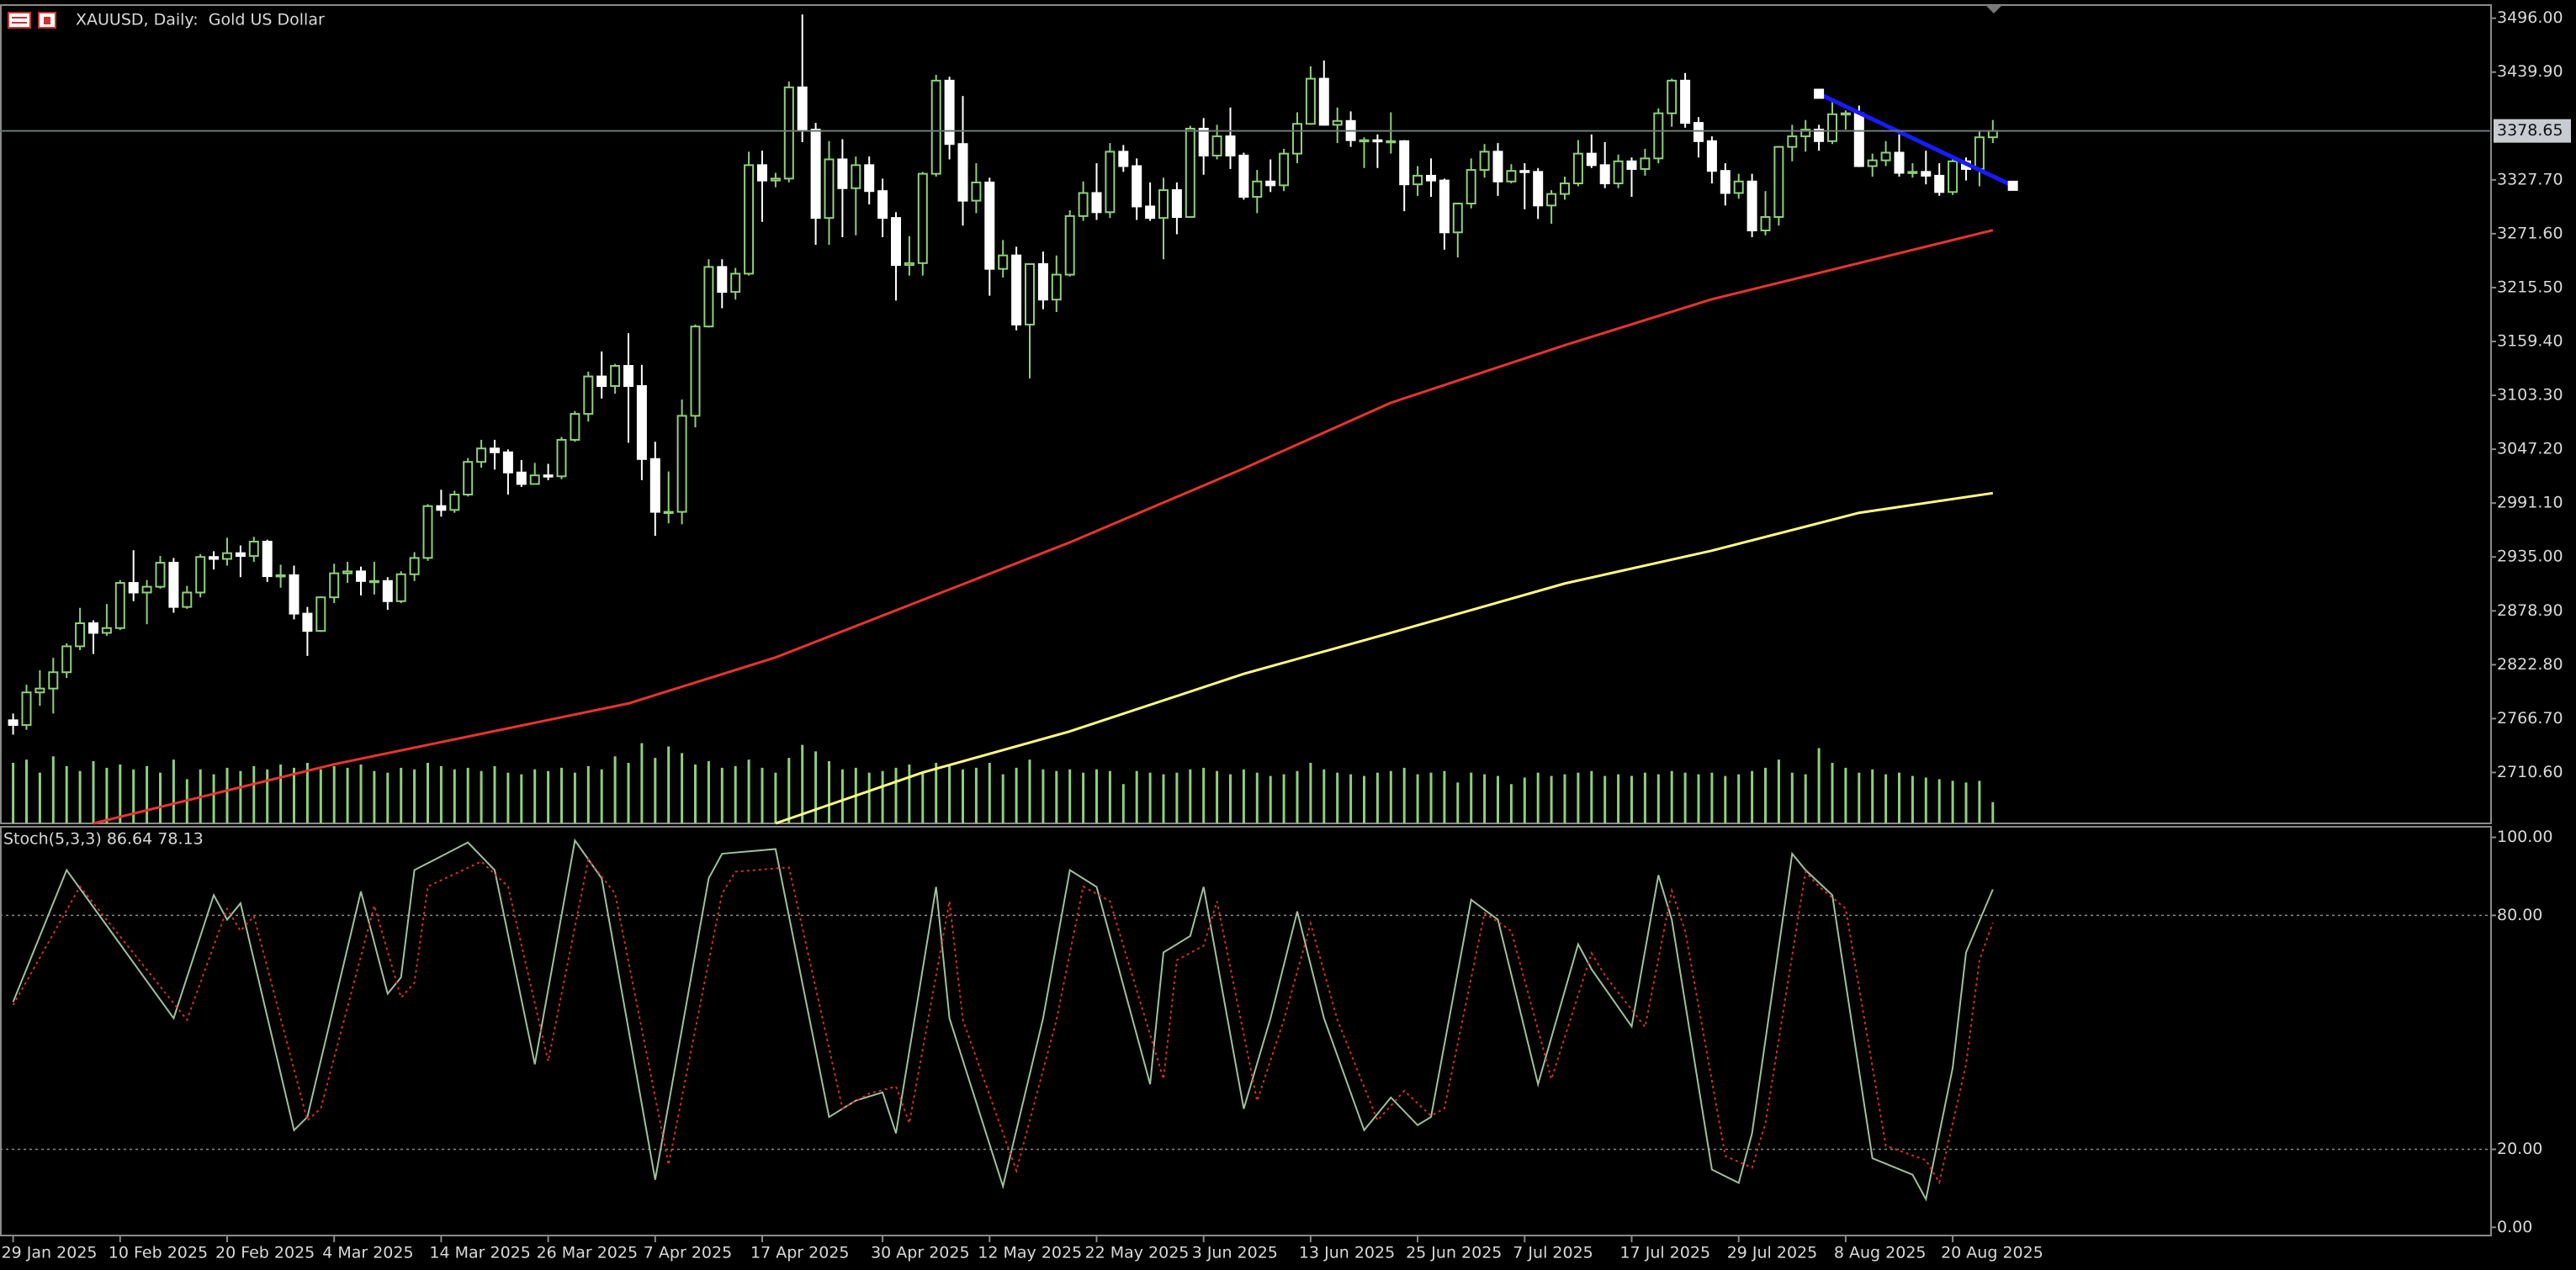 The height and width of the screenshot is (1270, 2576). Describe the element at coordinates (2530, 664) in the screenshot. I see `y-tick-label: 2822.80` at that location.